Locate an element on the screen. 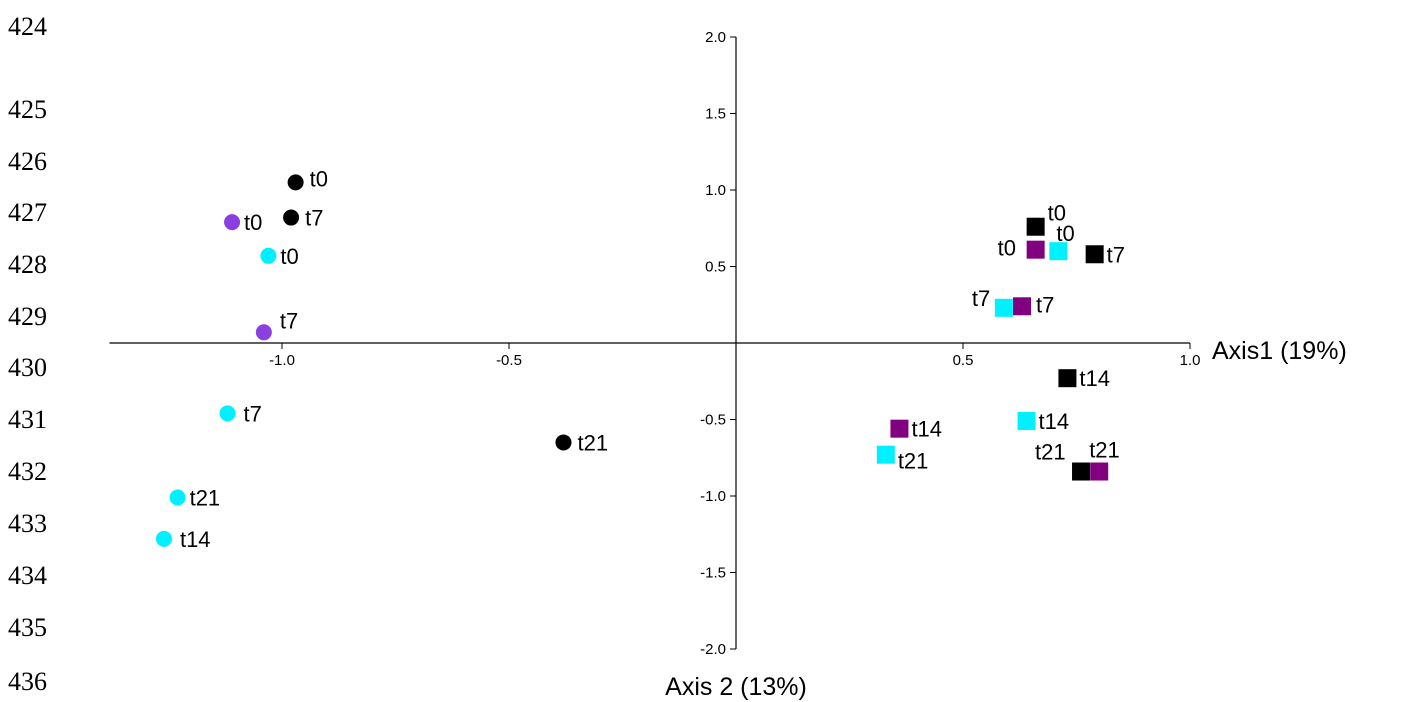 This screenshot has width=1412, height=702. line-number: 436 is located at coordinates (27, 681).